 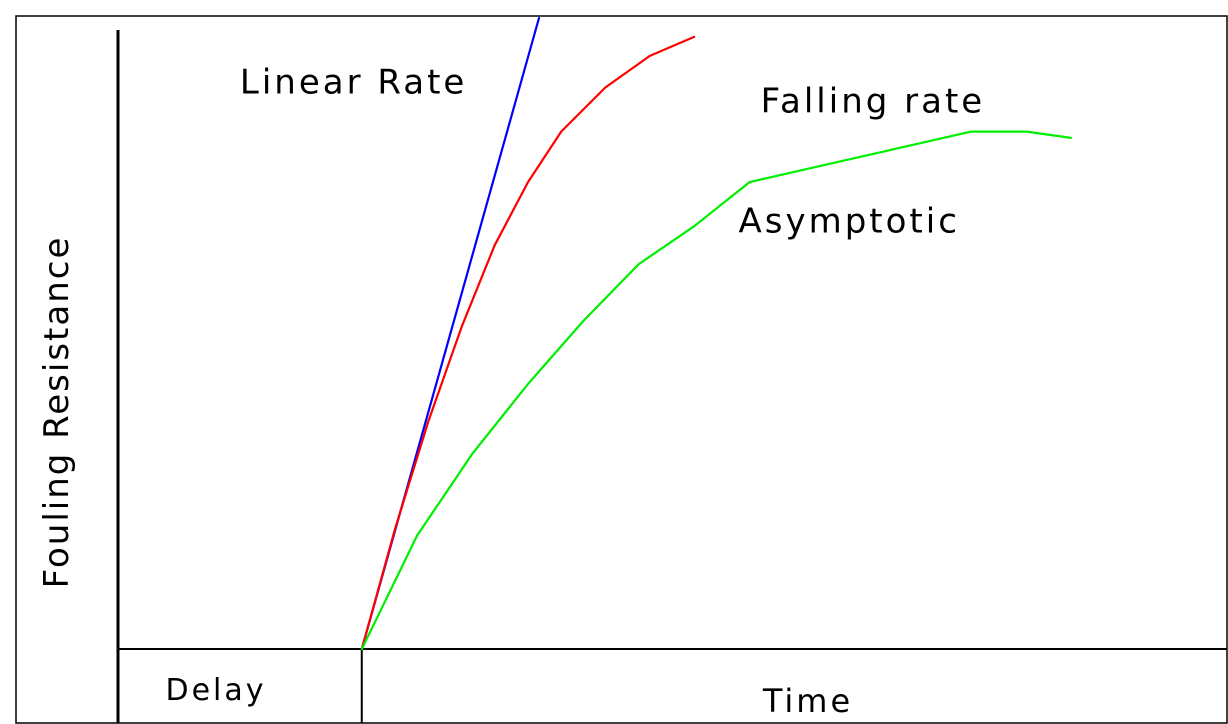 What do you see at coordinates (873, 102) in the screenshot?
I see `annotation-falling-rate: Falling rate` at bounding box center [873, 102].